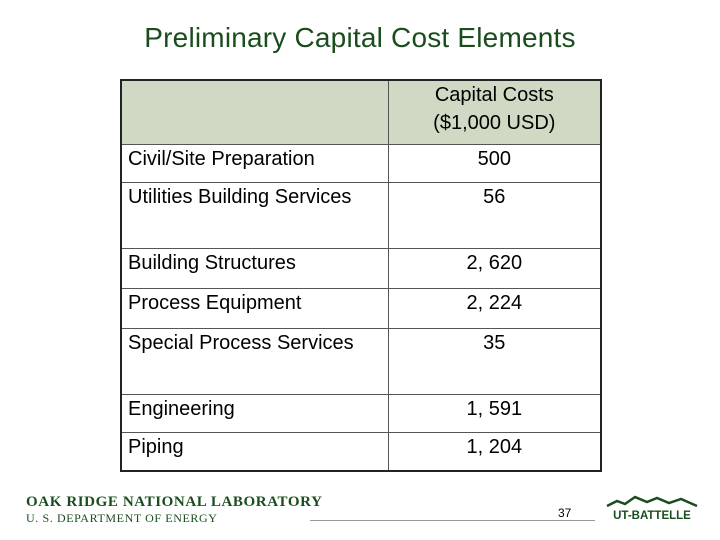  Describe the element at coordinates (652, 516) in the screenshot. I see `ut-battelle-text: UT-BATTELLE` at that location.